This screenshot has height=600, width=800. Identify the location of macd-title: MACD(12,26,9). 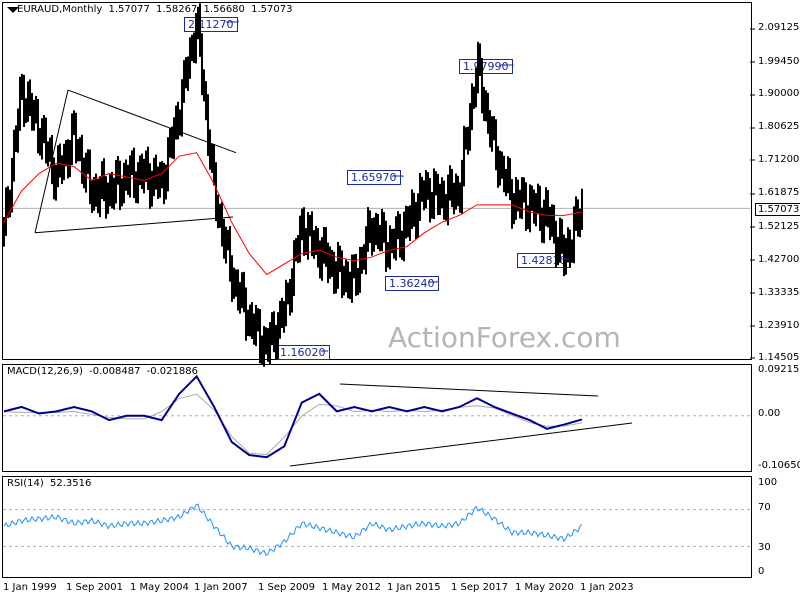
(45, 371).